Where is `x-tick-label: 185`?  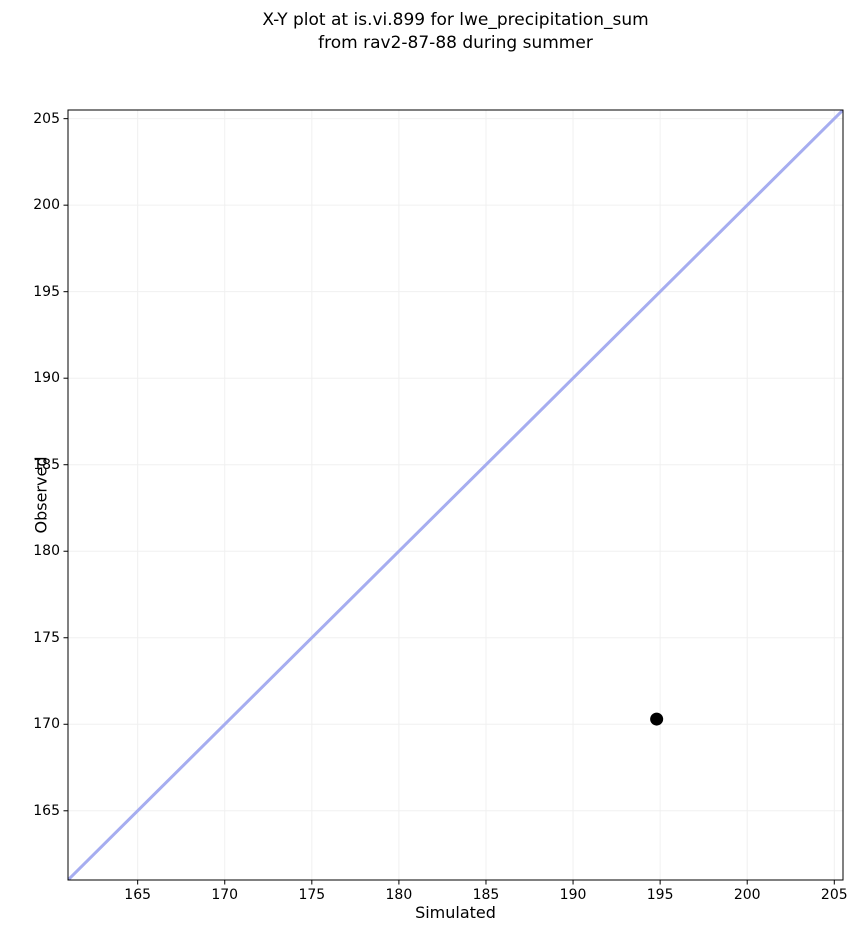
x-tick-label: 185 is located at coordinates (486, 895).